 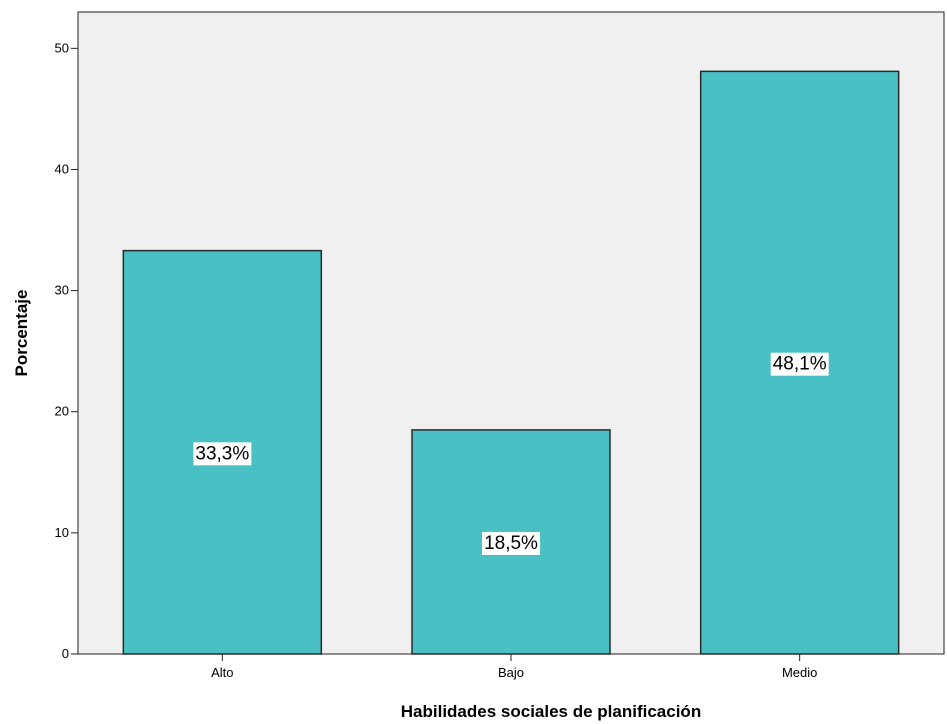 I want to click on data-label-alto: 33,3%, so click(x=222, y=453).